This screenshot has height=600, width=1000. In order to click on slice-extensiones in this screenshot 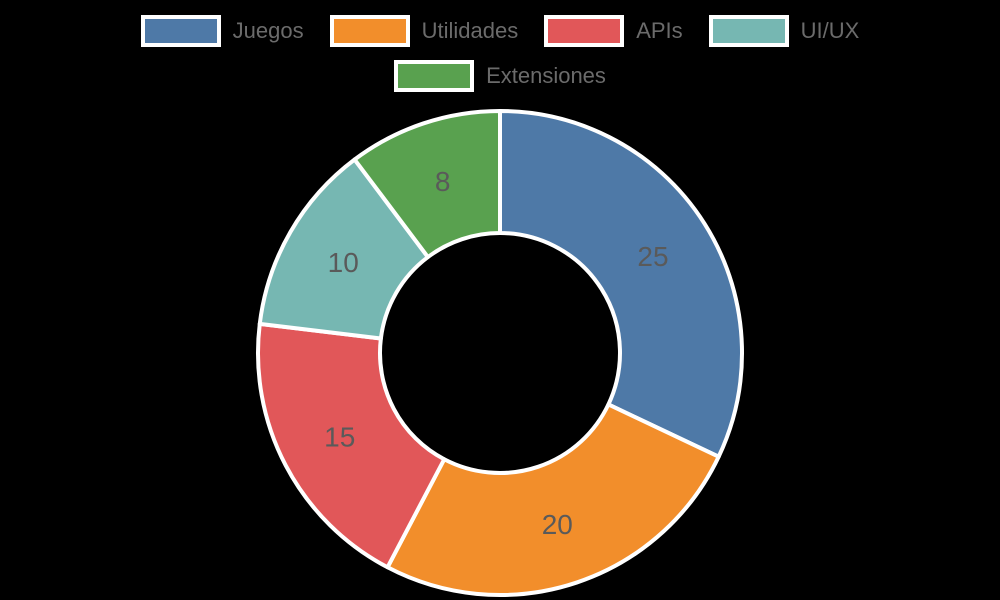, I will do `click(427, 184)`.